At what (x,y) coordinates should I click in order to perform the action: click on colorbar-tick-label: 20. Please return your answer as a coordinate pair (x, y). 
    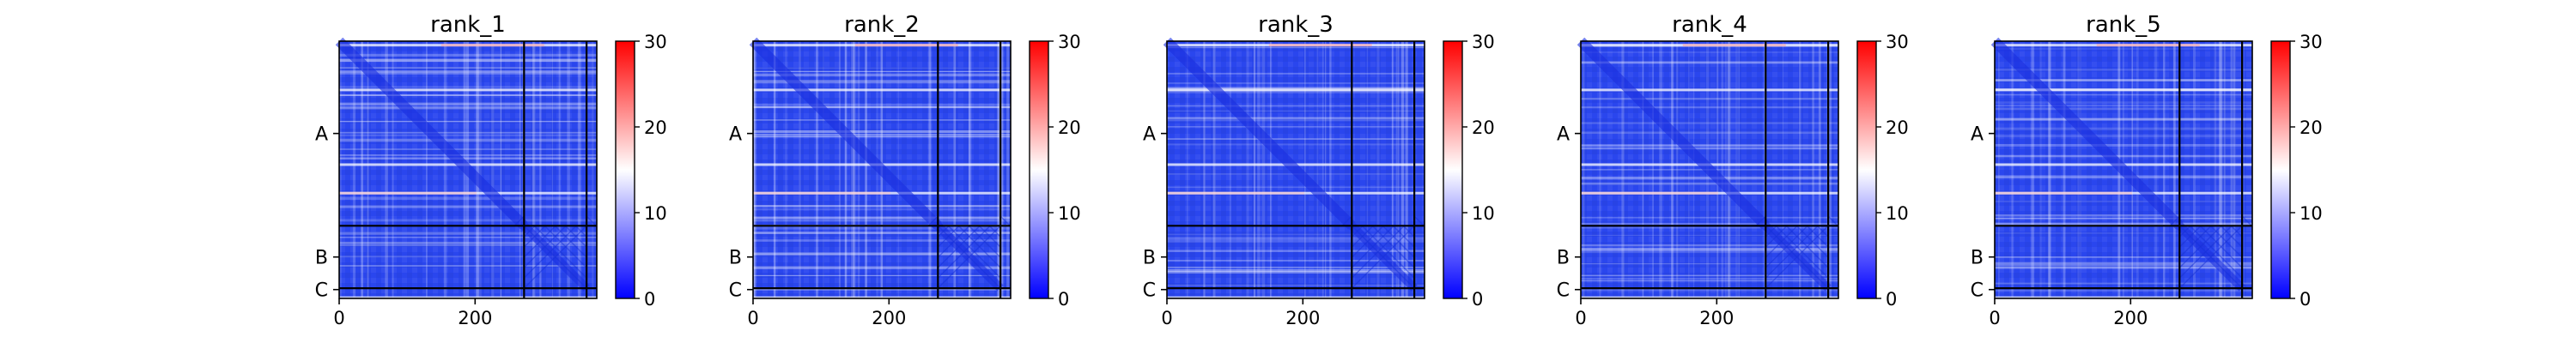
    Looking at the image, I should click on (1069, 128).